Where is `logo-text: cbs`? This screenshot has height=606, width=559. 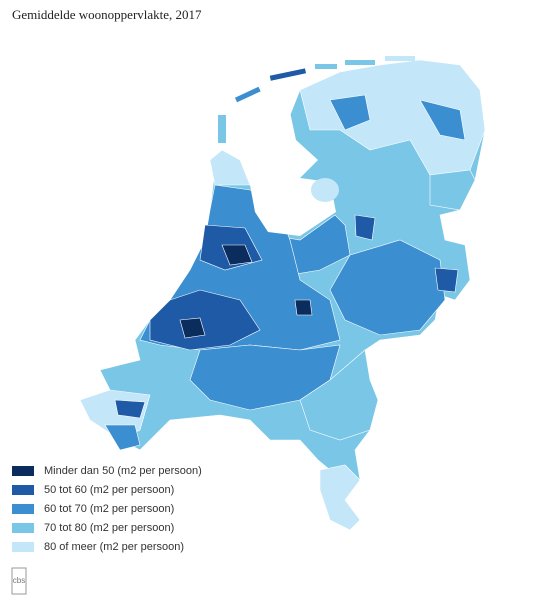 logo-text: cbs is located at coordinates (19, 580).